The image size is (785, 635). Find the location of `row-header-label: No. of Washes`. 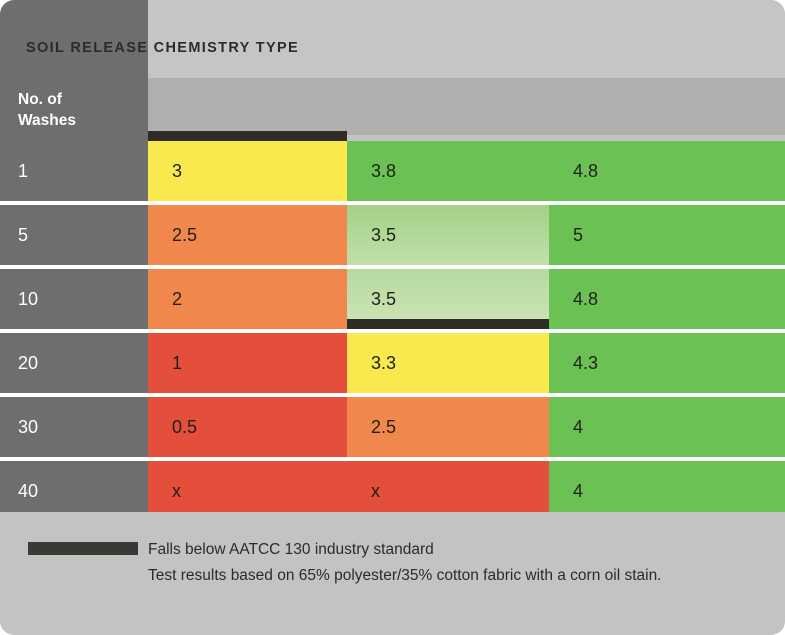

row-header-label: No. of Washes is located at coordinates (47, 110).